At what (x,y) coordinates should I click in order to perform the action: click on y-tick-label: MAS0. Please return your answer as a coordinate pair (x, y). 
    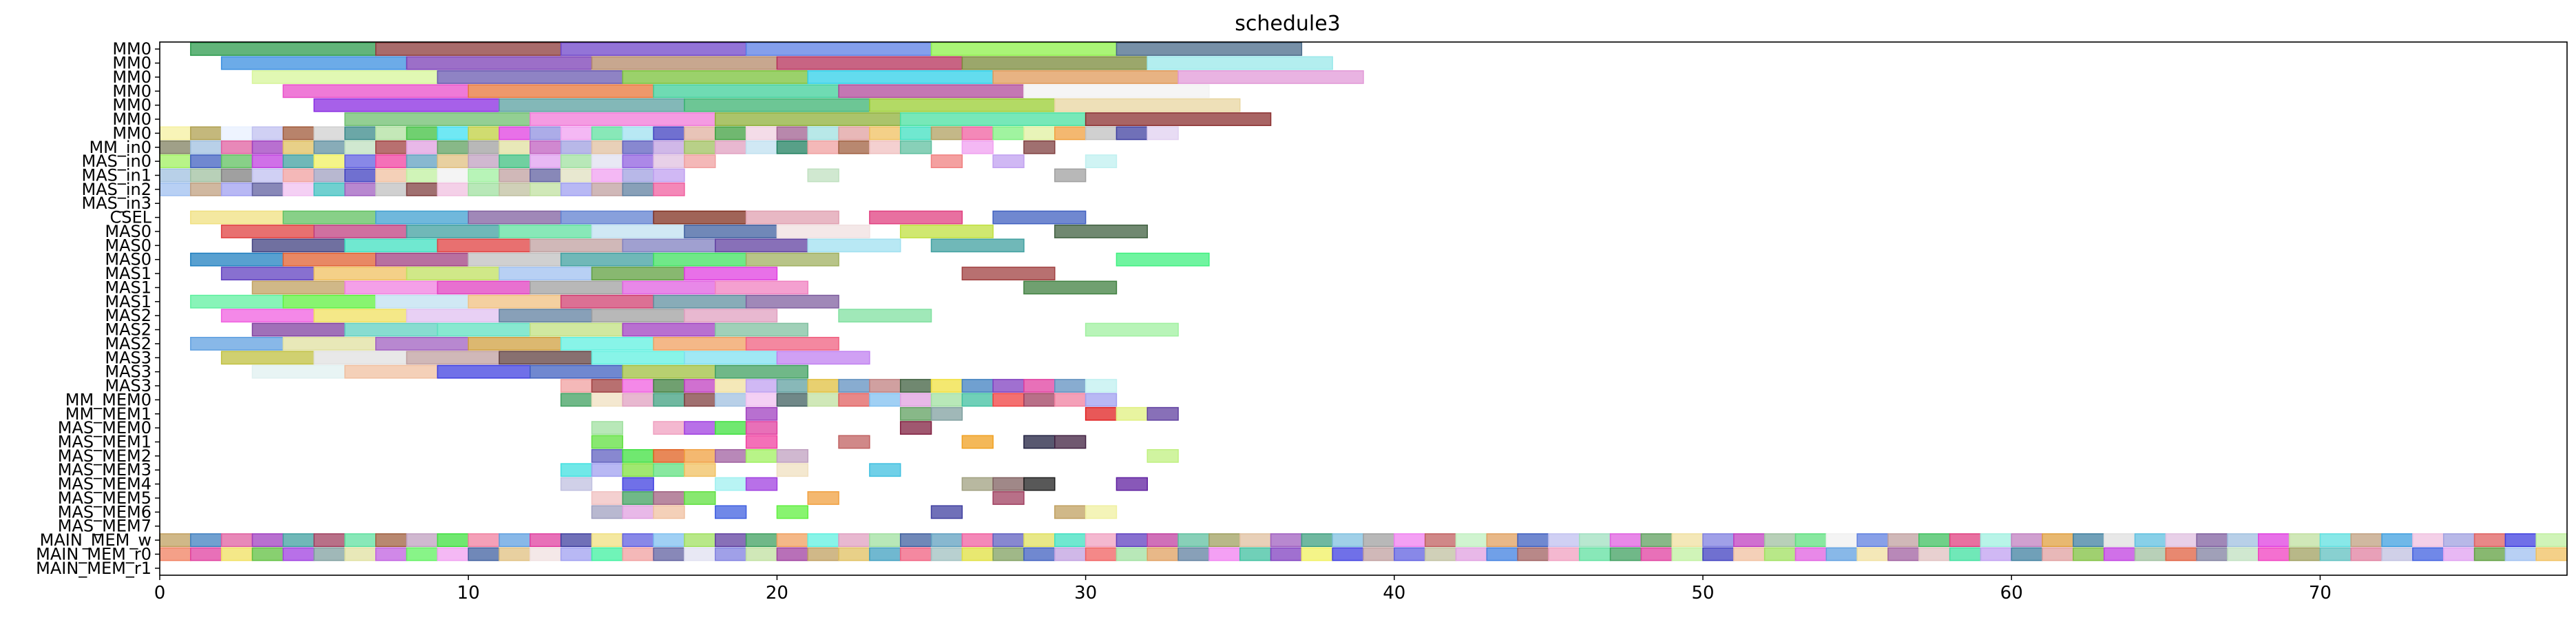
    Looking at the image, I should click on (128, 259).